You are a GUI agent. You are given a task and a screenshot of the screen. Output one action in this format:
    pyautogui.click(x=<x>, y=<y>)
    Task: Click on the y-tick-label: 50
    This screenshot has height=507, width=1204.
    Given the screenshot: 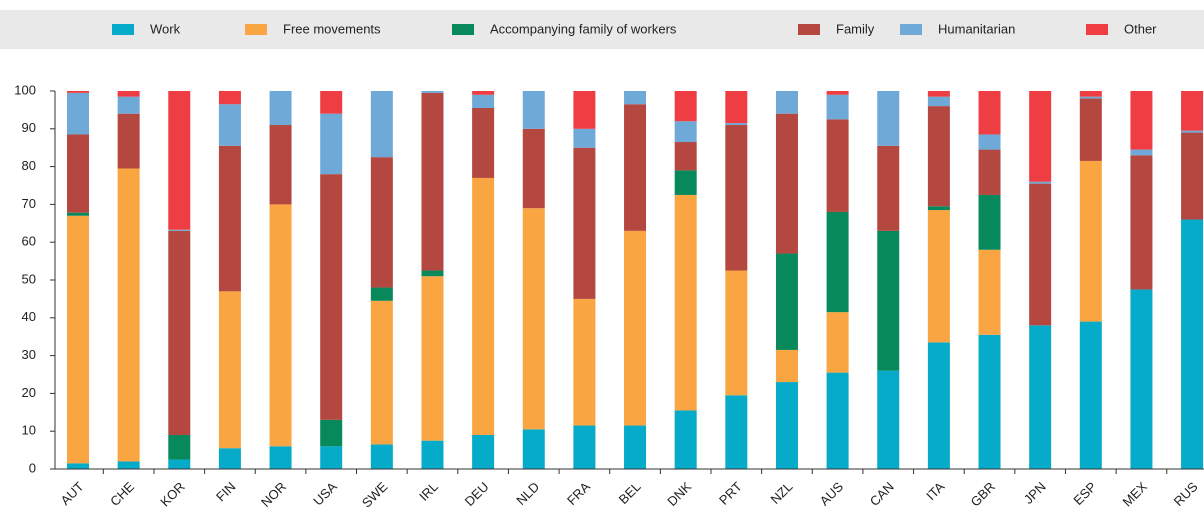 What is the action you would take?
    pyautogui.click(x=29, y=278)
    